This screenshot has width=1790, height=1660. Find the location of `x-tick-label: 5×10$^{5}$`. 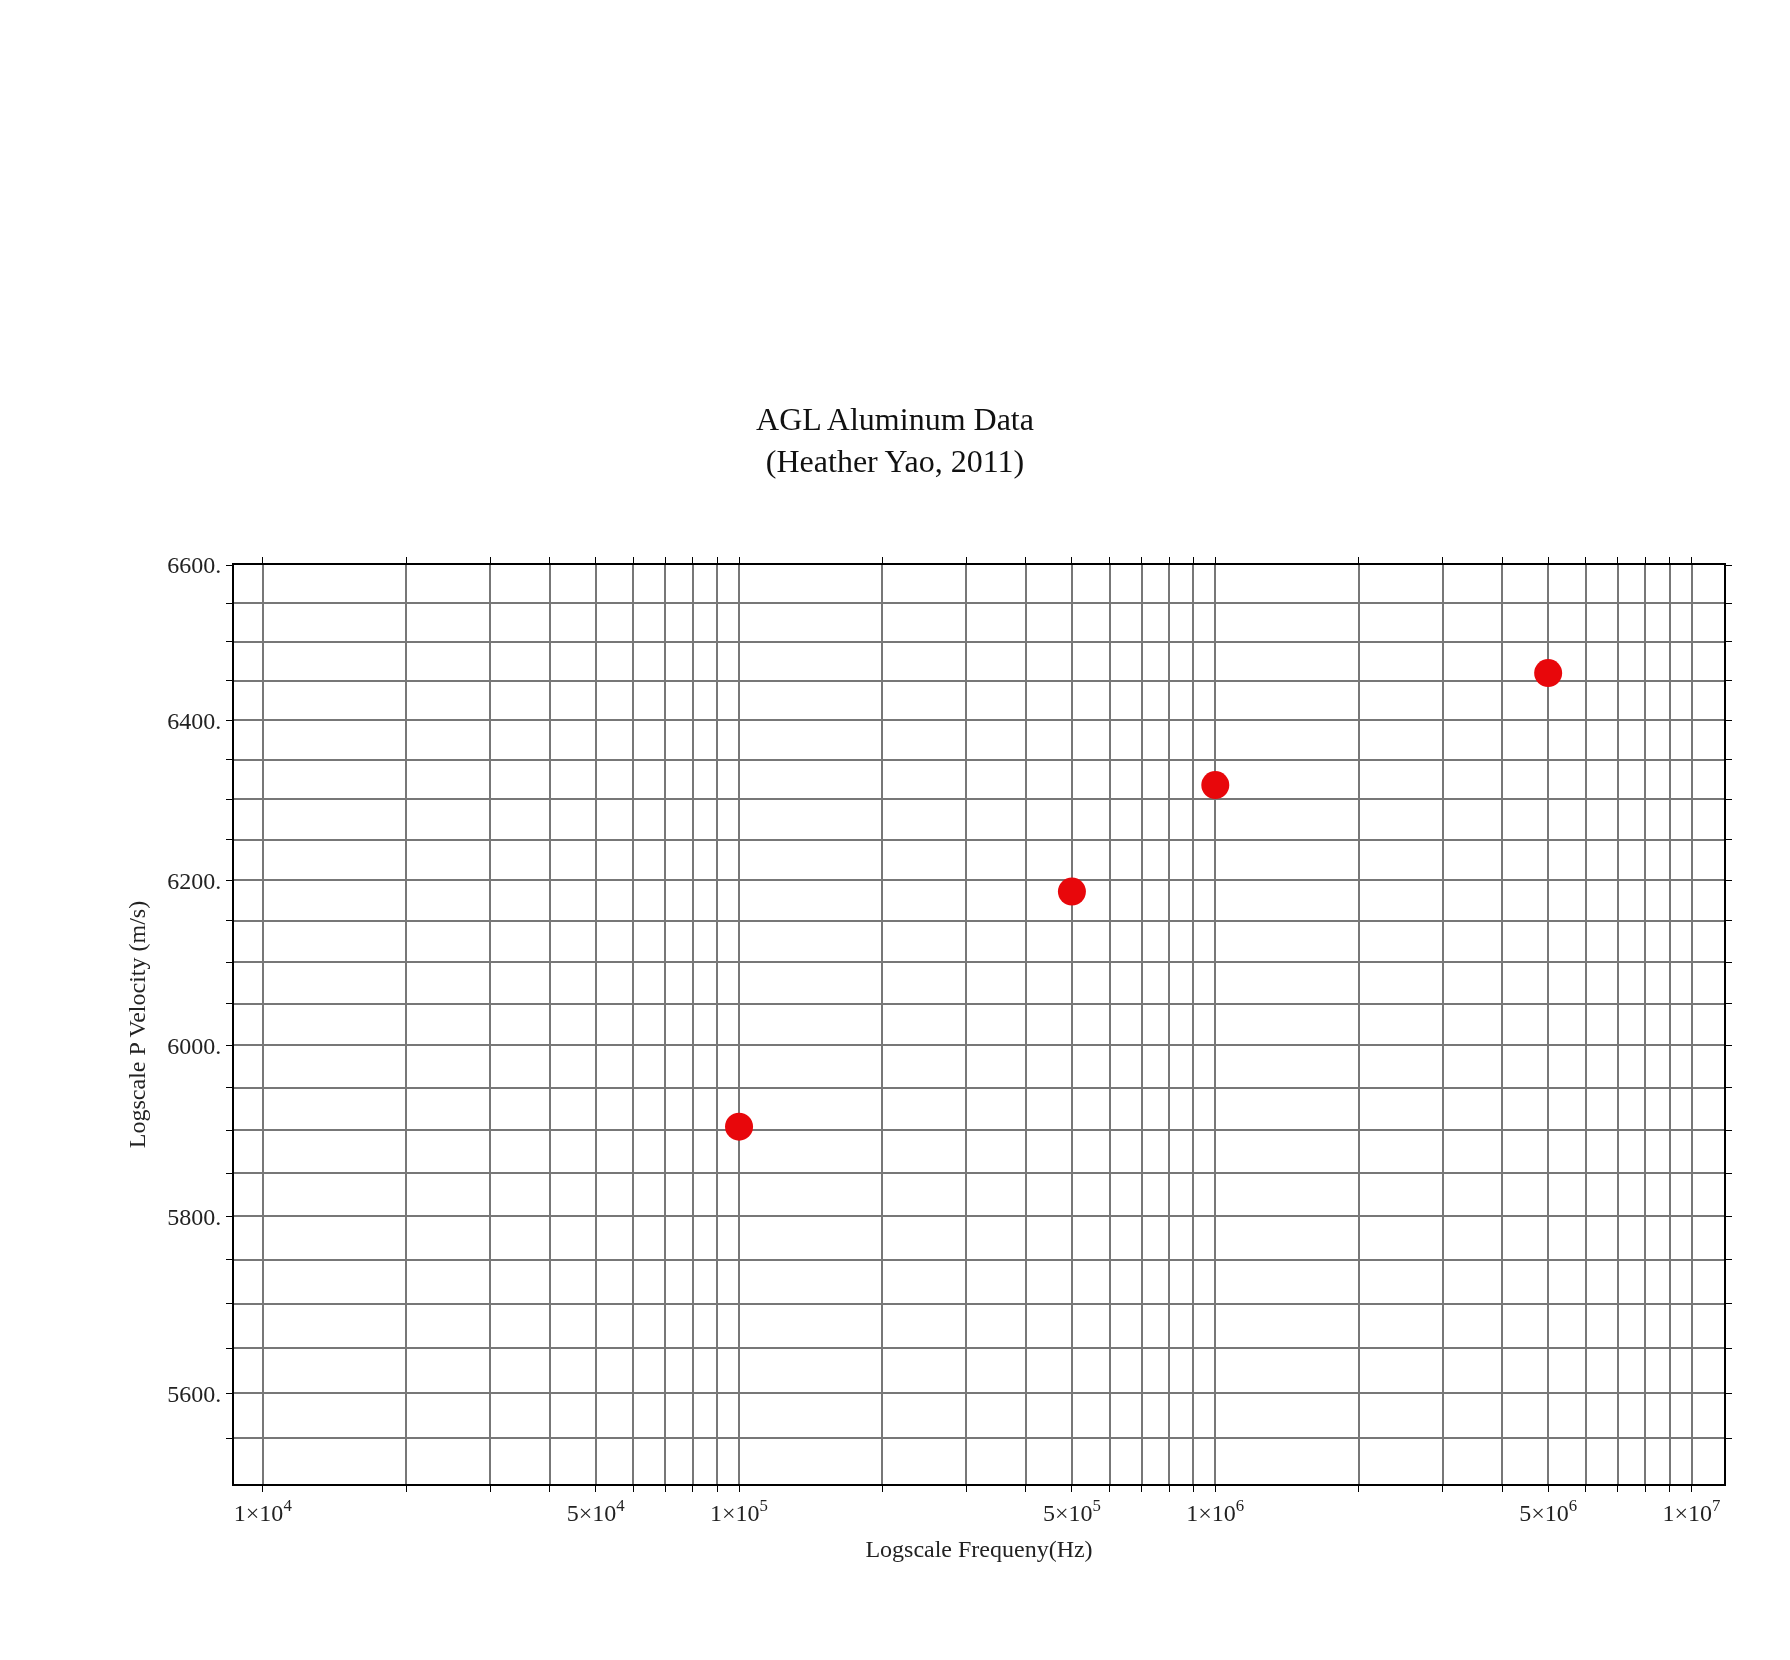

x-tick-label: 5×10$^{5}$ is located at coordinates (1071, 1510).